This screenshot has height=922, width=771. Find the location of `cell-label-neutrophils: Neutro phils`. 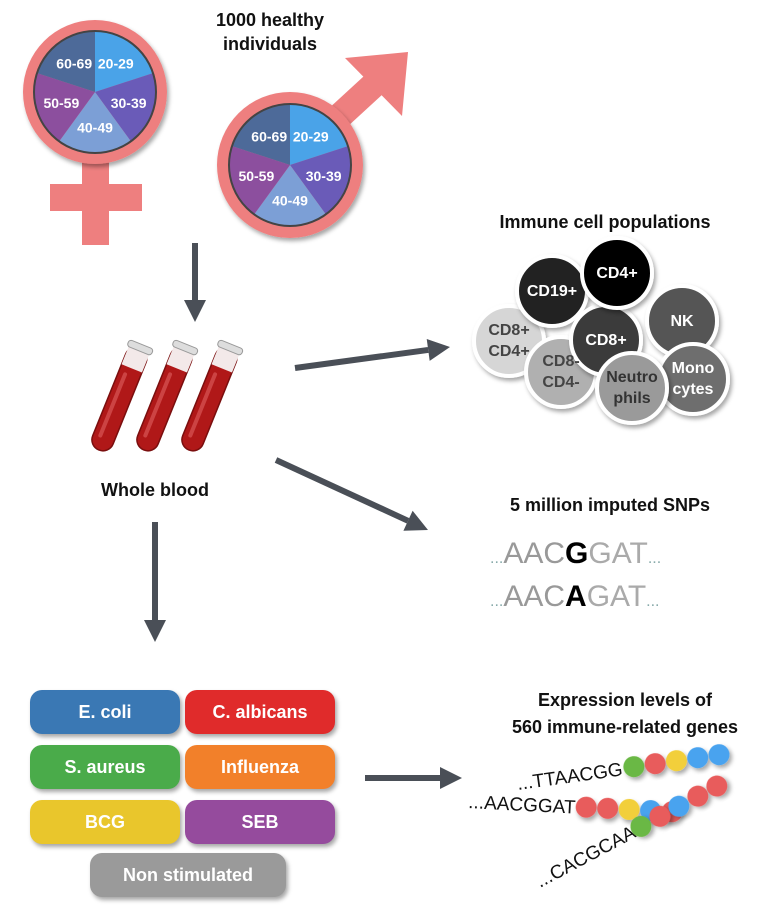

cell-label-neutrophils: Neutro phils is located at coordinates (632, 388).